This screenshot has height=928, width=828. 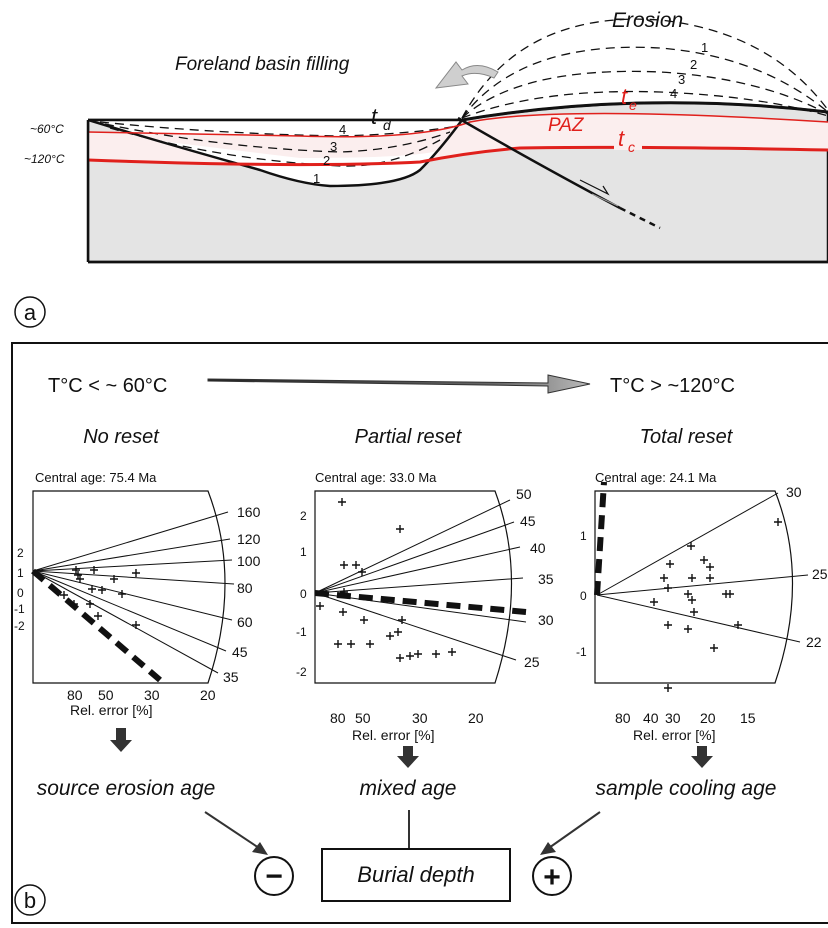 I want to click on tc-subscript: c, so click(x=631, y=147).